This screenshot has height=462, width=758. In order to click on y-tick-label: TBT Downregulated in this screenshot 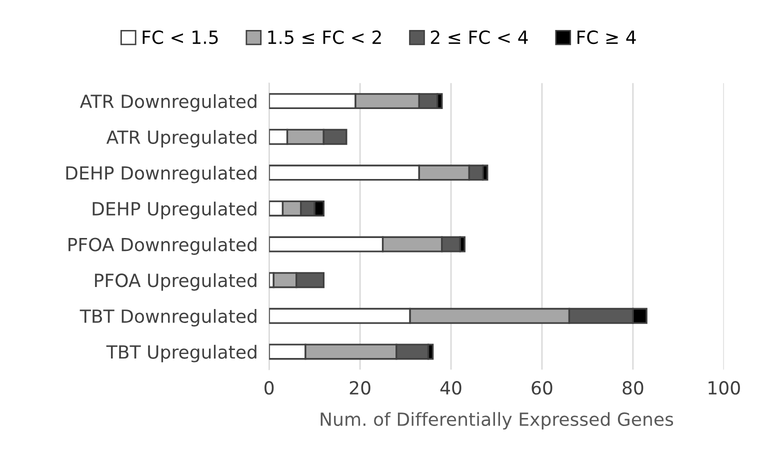, I will do `click(168, 318)`.